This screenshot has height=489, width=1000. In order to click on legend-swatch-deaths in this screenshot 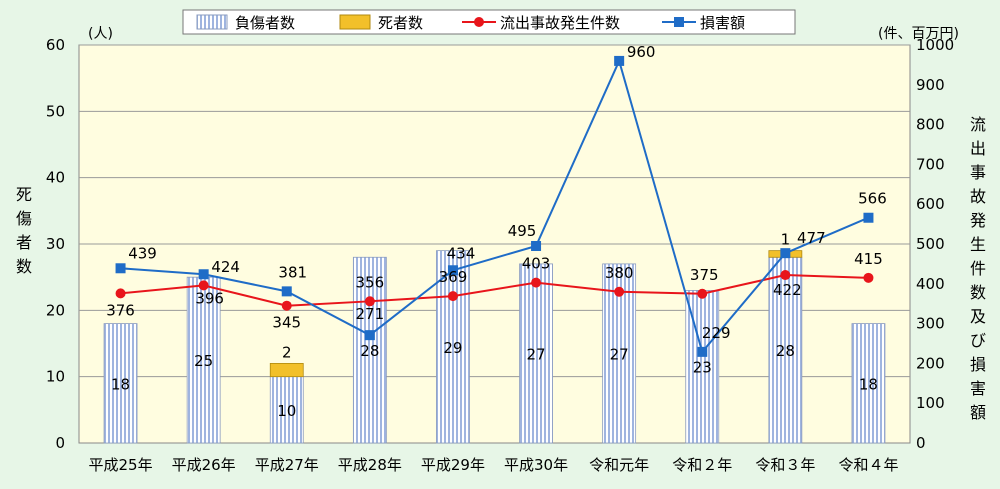, I will do `click(355, 22)`.